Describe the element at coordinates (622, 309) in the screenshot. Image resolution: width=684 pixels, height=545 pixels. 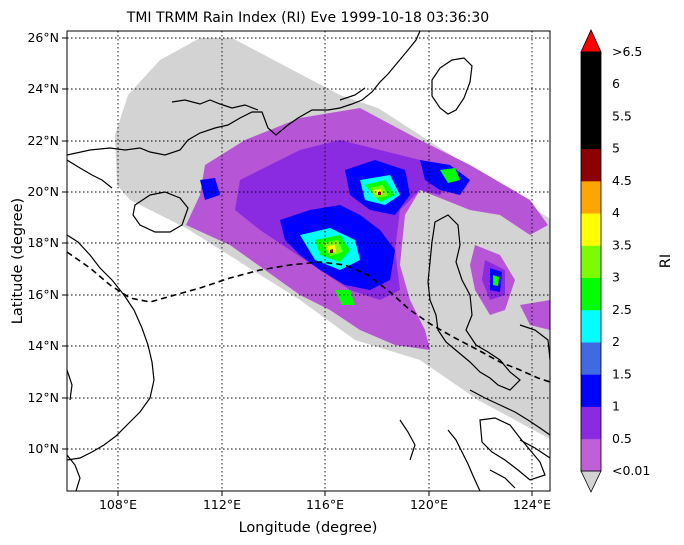
I see `colorbar-tick-label: 2.5` at that location.